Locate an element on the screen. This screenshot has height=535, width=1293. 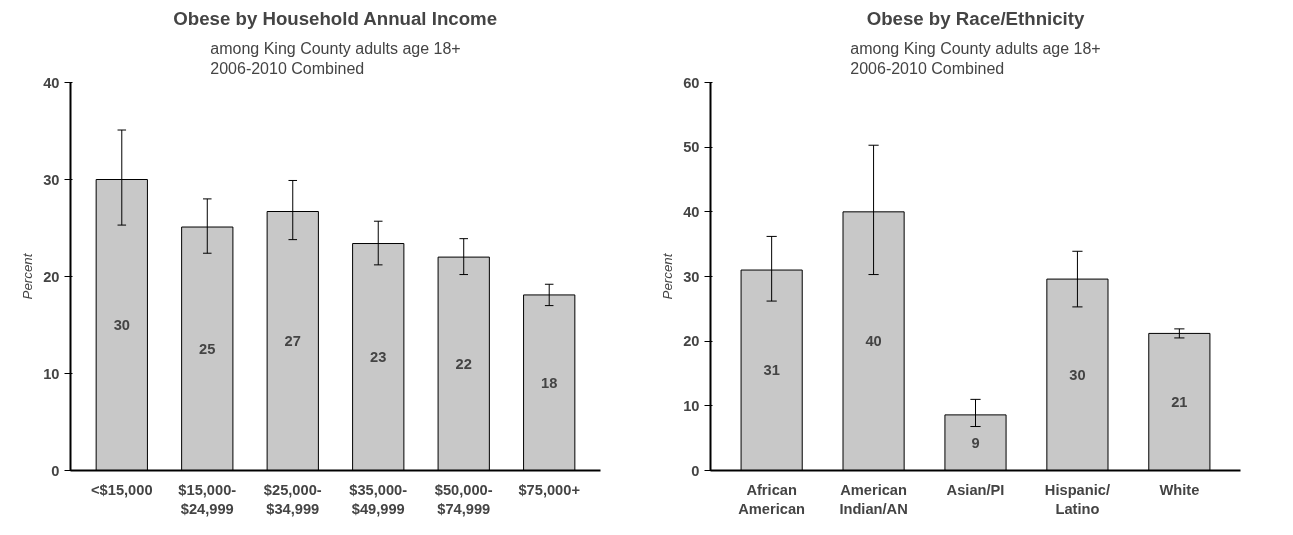
x-tick-label: $75,000+ is located at coordinates (549, 489).